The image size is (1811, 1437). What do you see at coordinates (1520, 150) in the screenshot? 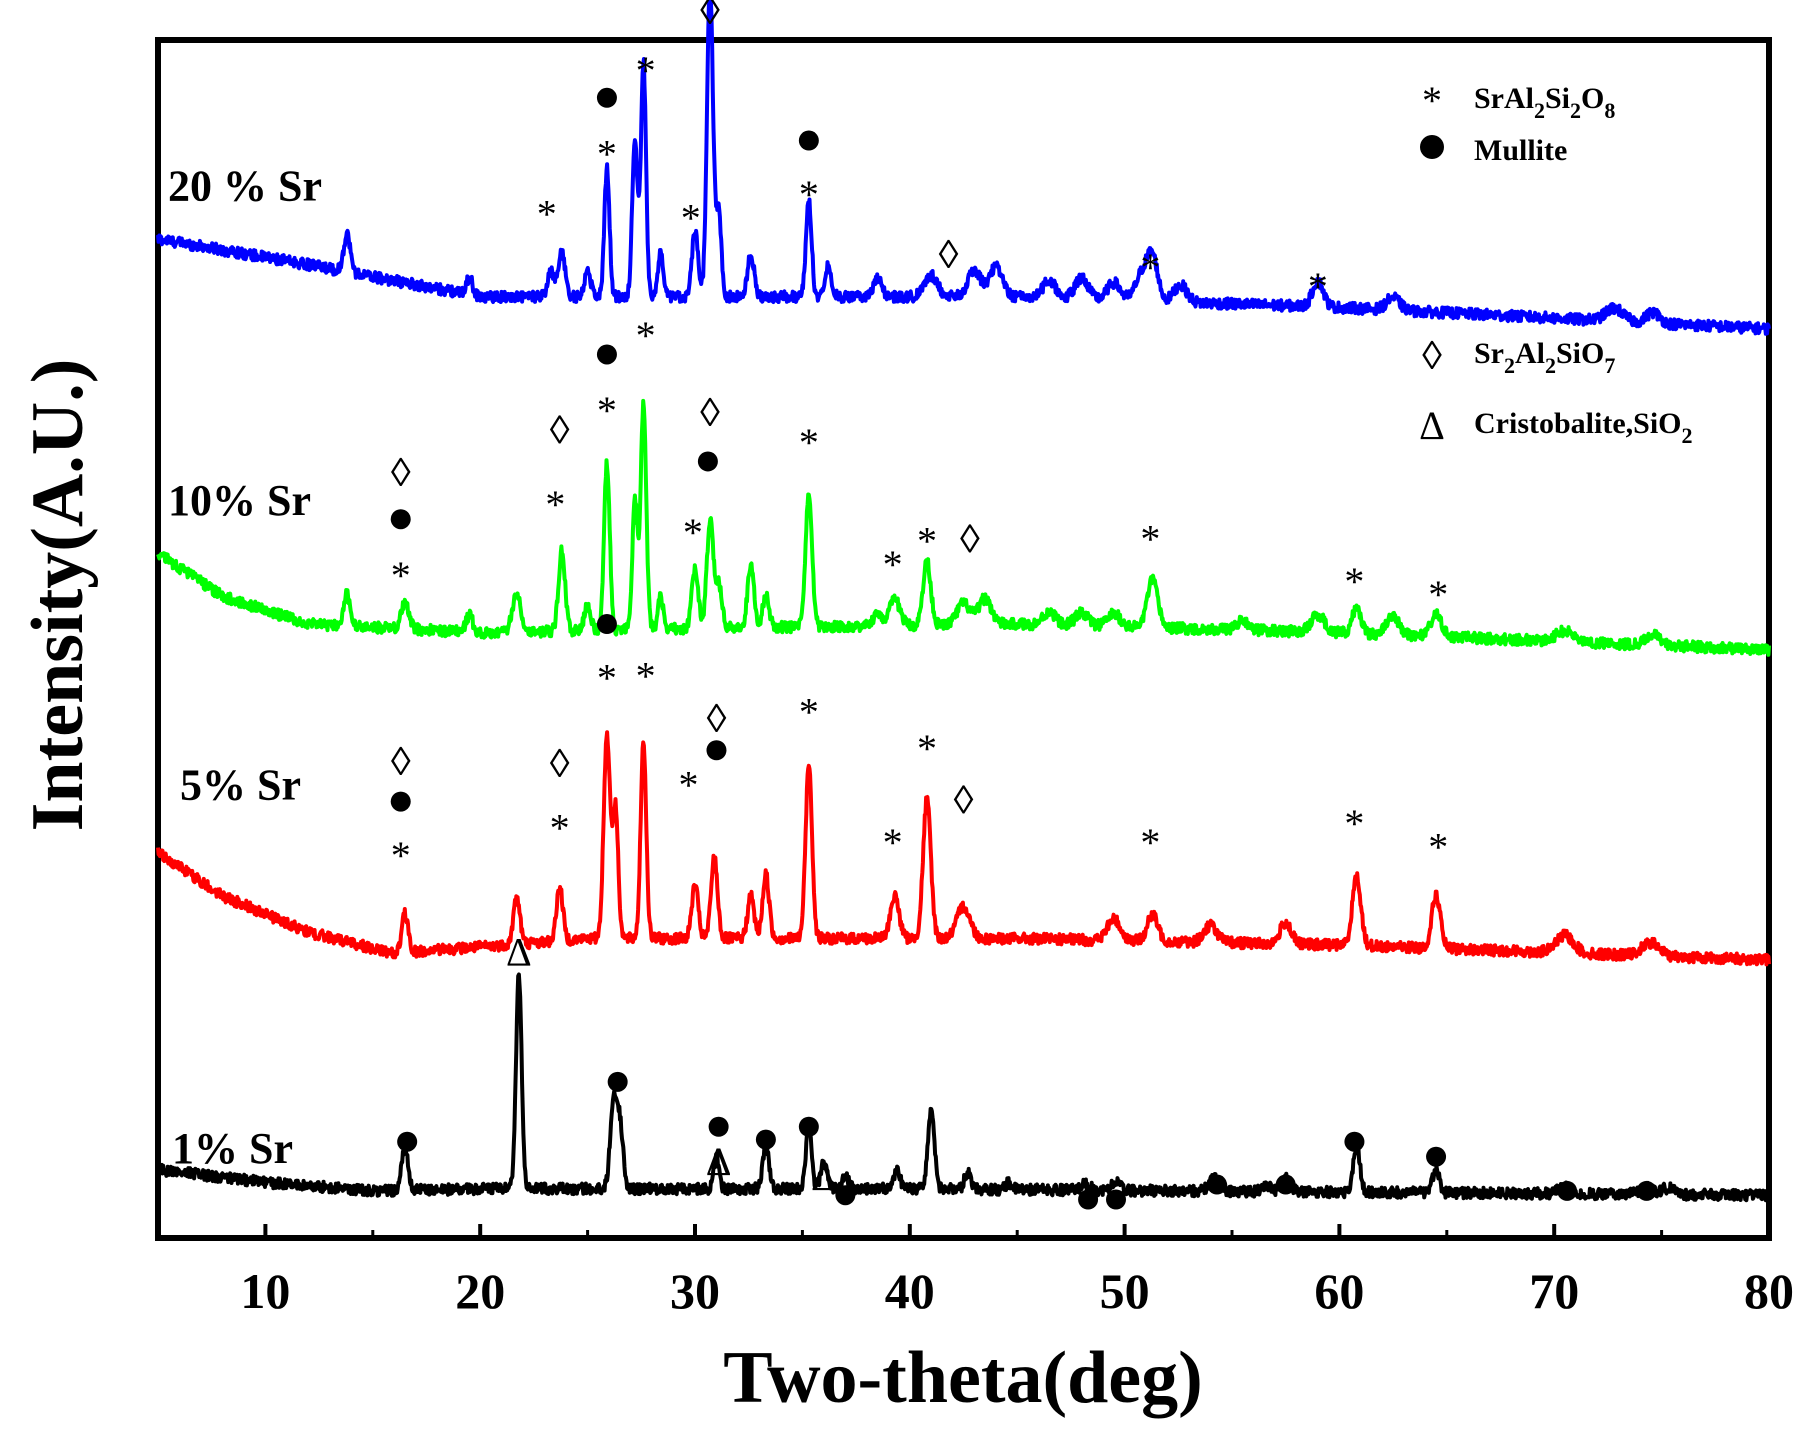
I see `legend-label: Mullite` at bounding box center [1520, 150].